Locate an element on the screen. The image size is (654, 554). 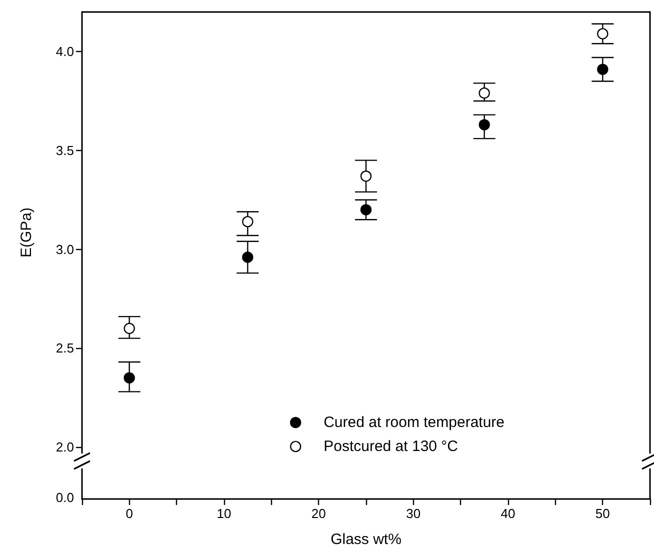
legend-label: Cured at room temperature is located at coordinates (414, 422).